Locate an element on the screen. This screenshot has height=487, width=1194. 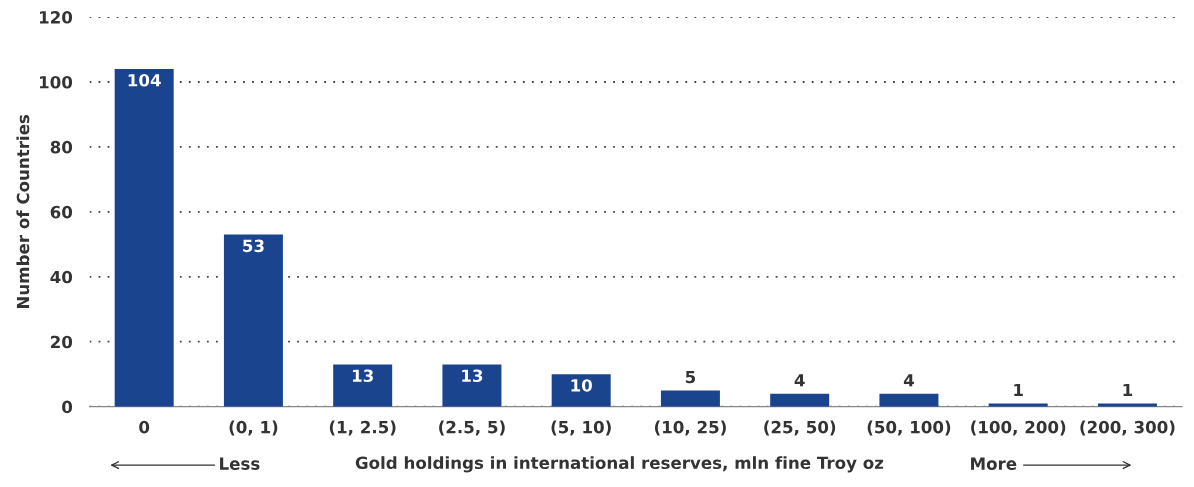
y-tick-label: 120 is located at coordinates (56, 17).